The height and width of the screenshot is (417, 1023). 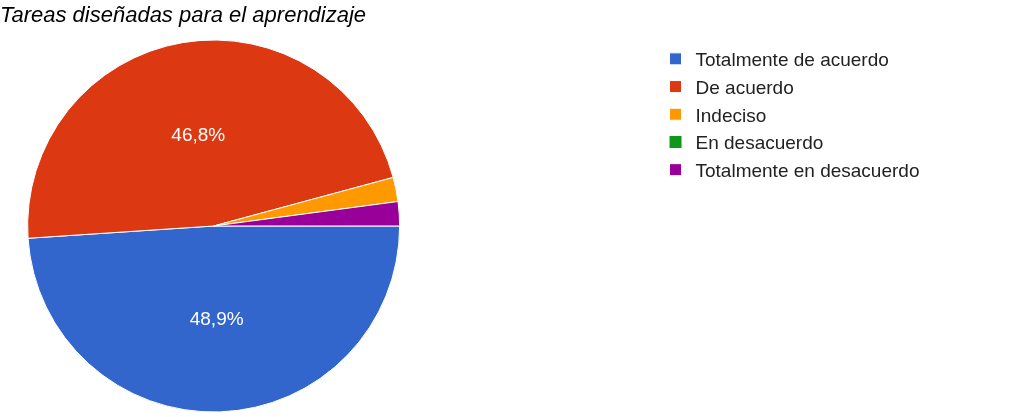 I want to click on data-label: 48,9%, so click(x=216, y=319).